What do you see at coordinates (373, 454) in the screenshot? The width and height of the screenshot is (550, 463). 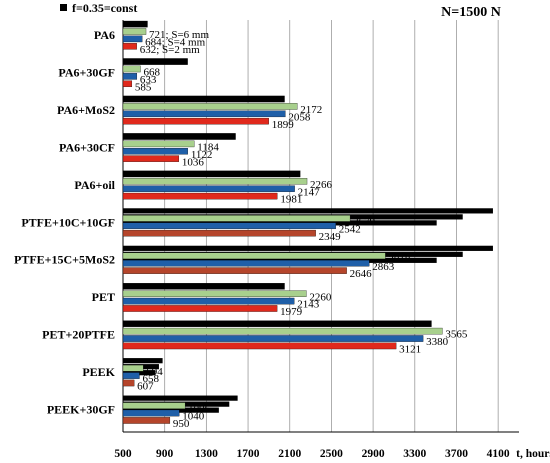 I see `x-tick-label: 2900` at bounding box center [373, 454].